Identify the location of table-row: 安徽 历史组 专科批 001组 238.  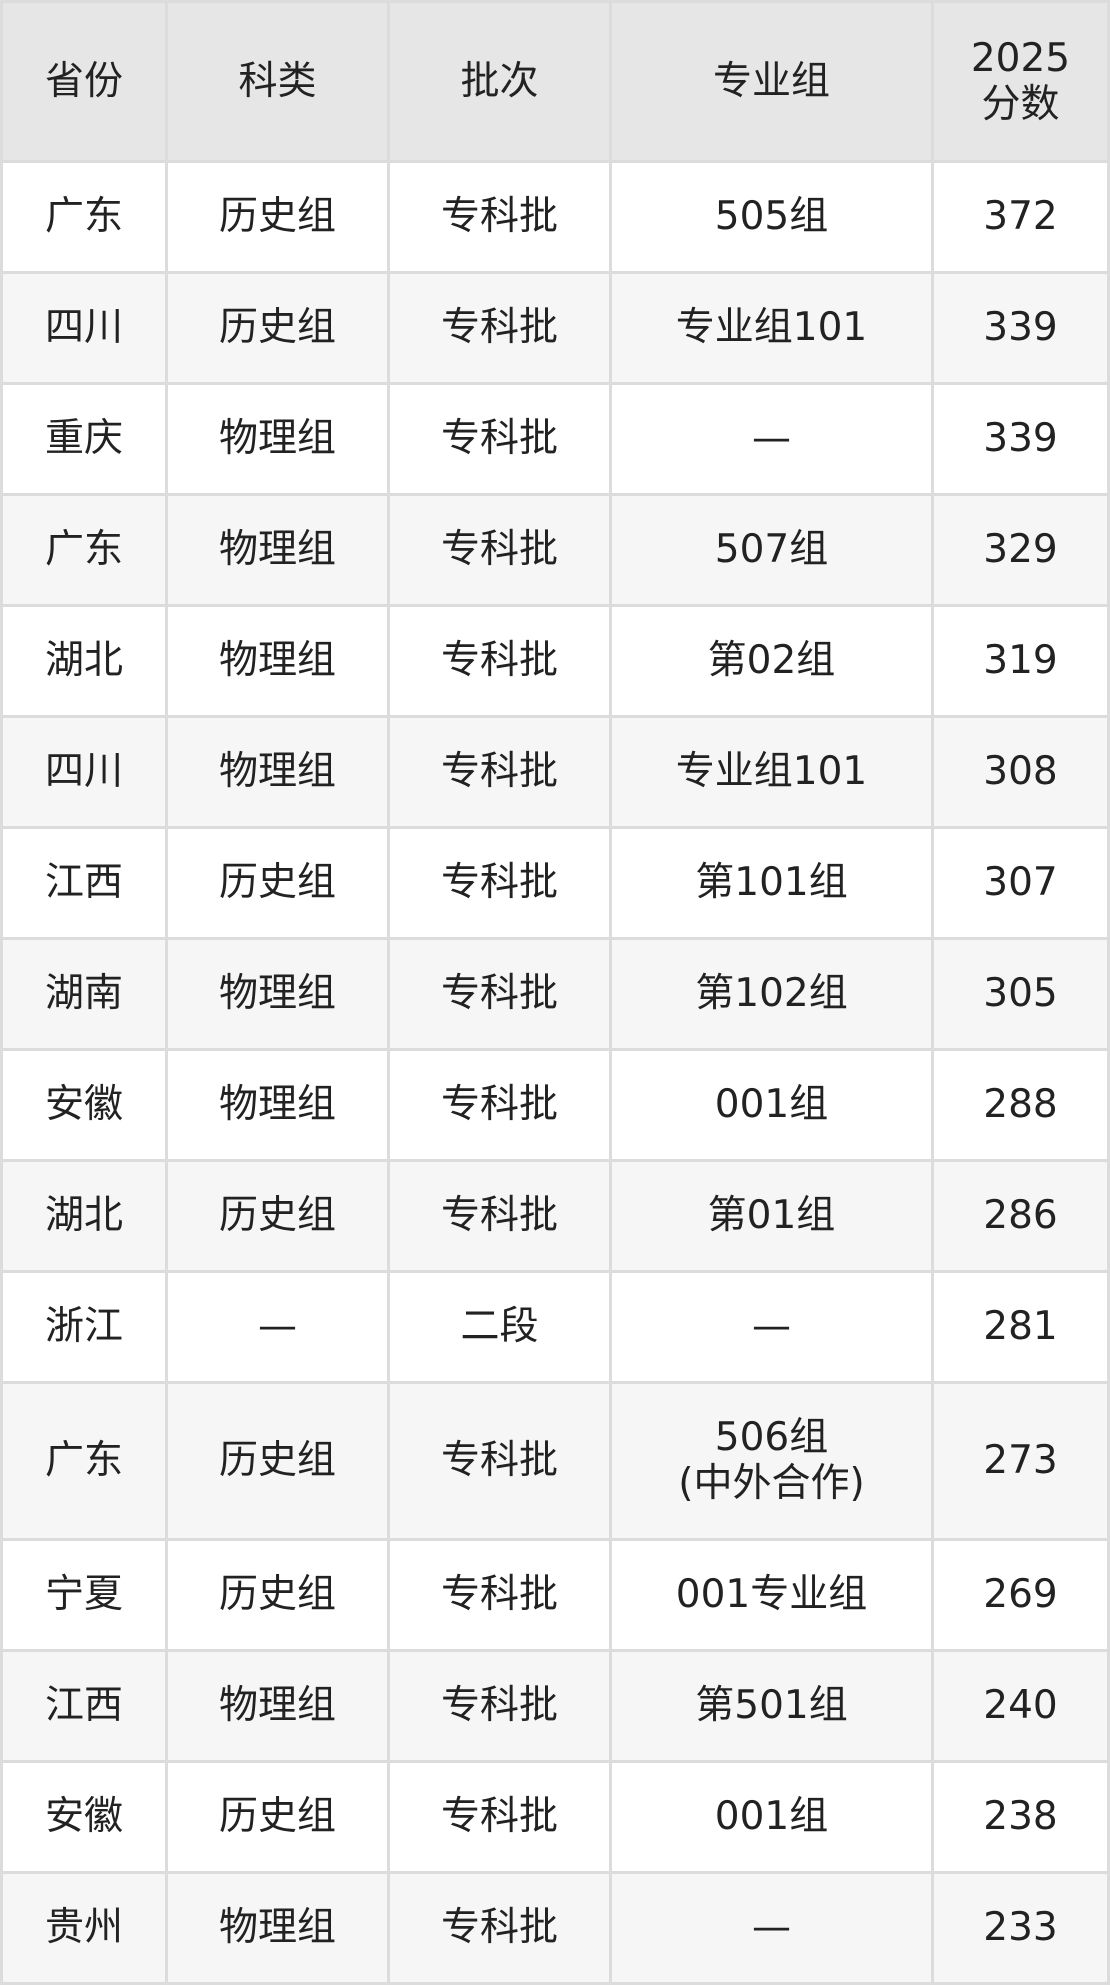
(555, 1817).